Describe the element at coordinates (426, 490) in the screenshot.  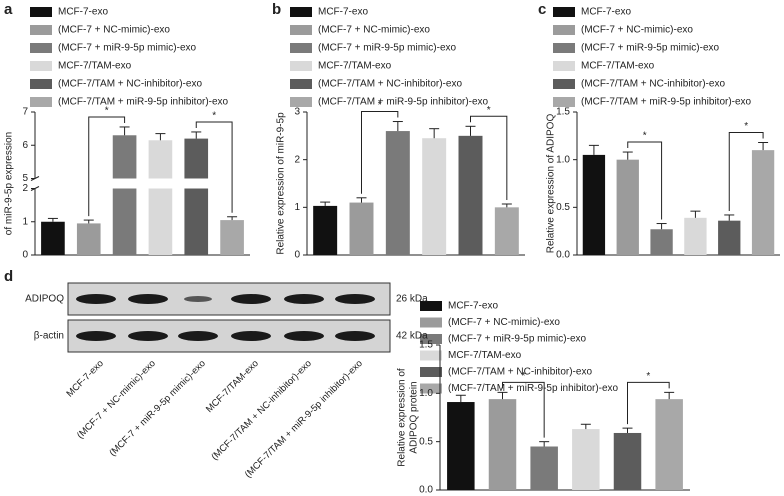
I see `y-tick-label: 0.0` at that location.